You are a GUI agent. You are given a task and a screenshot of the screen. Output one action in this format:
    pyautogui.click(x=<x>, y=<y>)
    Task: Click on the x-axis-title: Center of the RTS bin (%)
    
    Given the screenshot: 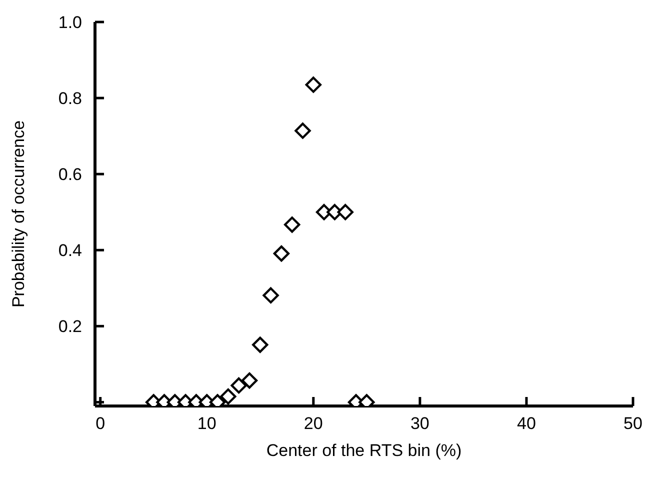 What is the action you would take?
    pyautogui.click(x=364, y=450)
    